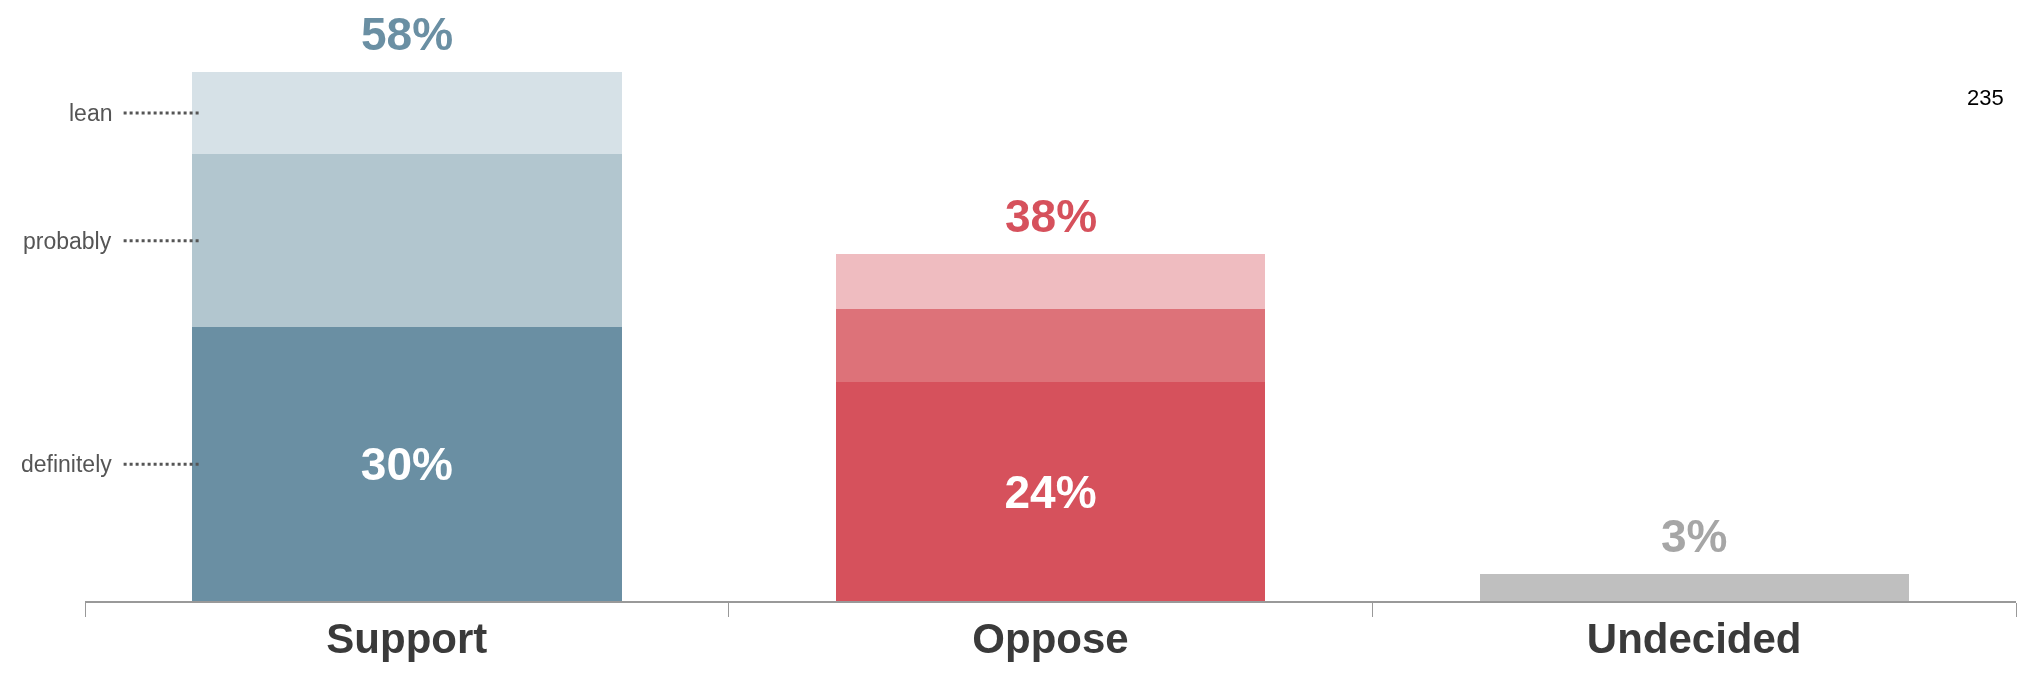 The image size is (2018, 674). Describe the element at coordinates (1051, 216) in the screenshot. I see `total-label: 38%` at that location.